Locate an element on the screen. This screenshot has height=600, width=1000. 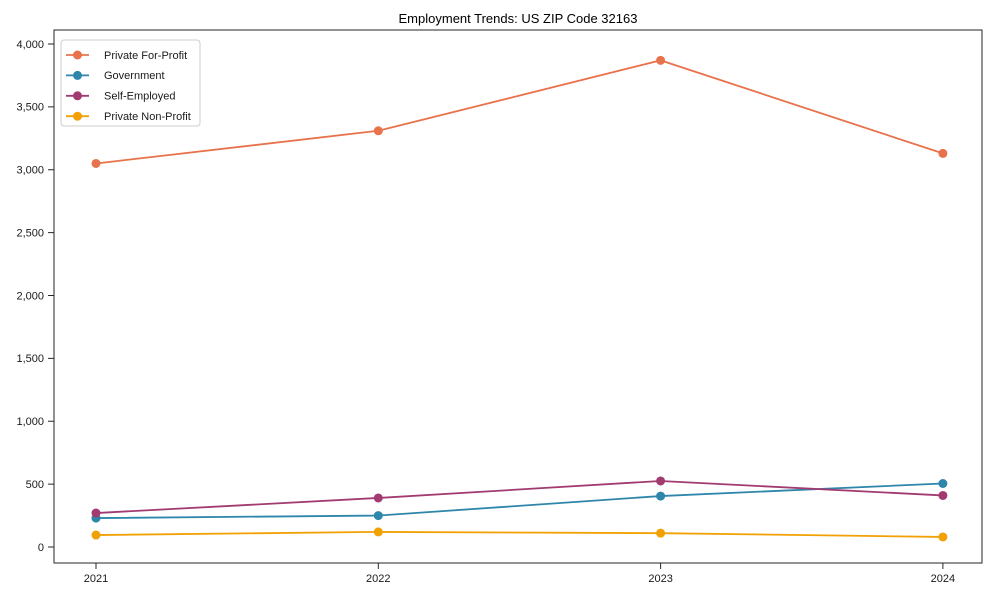
series-line-private-non-profit is located at coordinates (519, 534).